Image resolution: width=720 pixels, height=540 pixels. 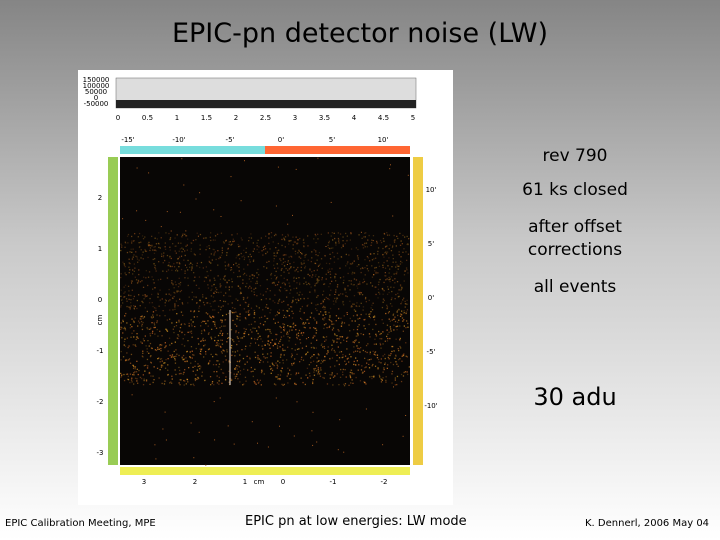 I want to click on colorbar-tick: 1.5, so click(x=206, y=118).